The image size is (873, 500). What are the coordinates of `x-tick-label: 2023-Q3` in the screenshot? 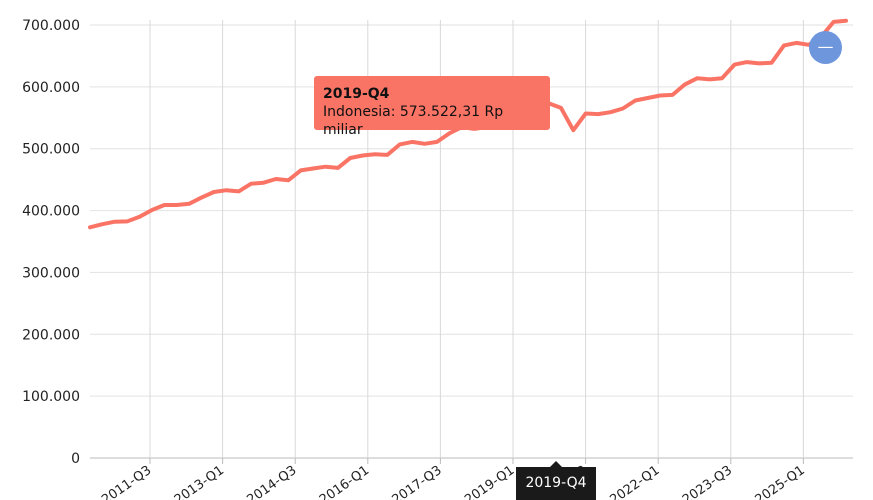 It's located at (707, 481).